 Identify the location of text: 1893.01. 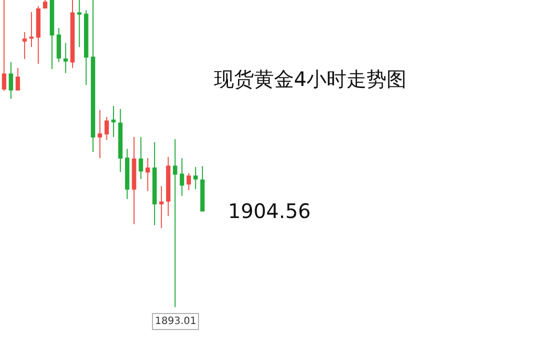
(175, 321).